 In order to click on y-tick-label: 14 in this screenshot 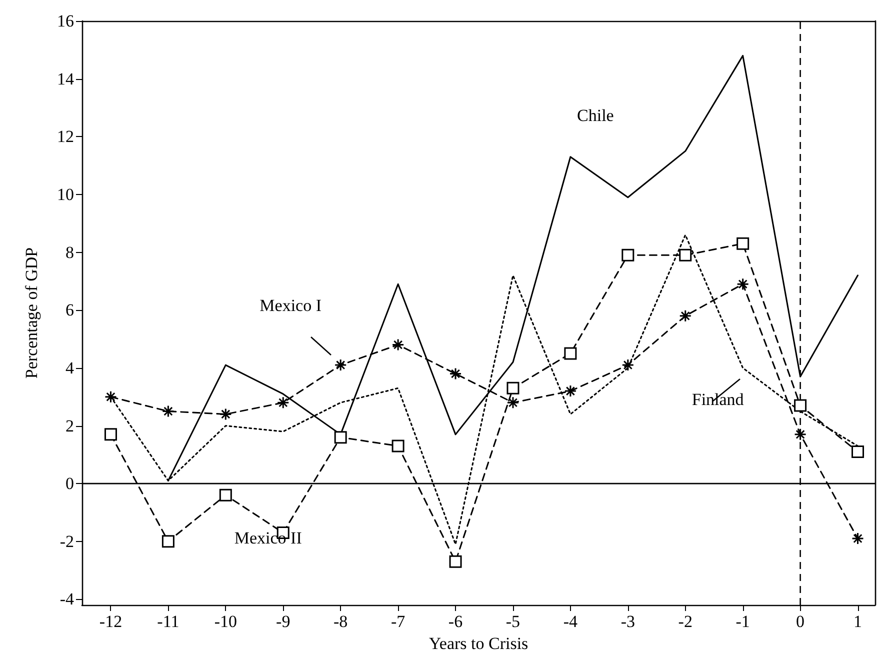, I will do `click(65, 78)`.